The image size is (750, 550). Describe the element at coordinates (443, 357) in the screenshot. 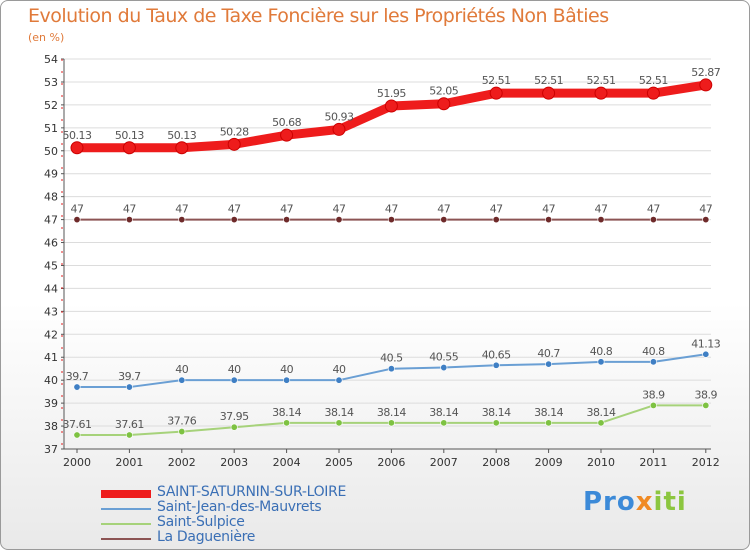

I see `data-label: 40.55` at that location.